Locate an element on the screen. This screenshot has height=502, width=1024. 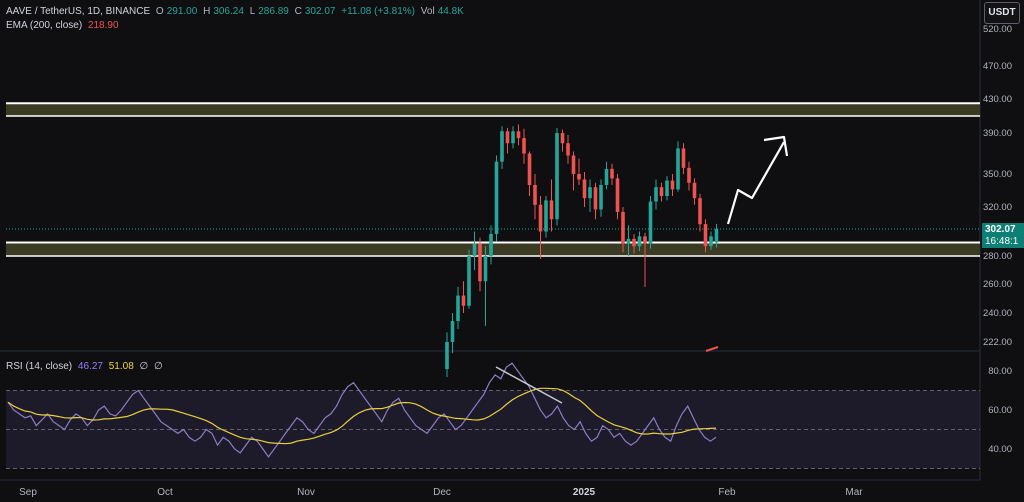
close-label: C is located at coordinates (298, 11).